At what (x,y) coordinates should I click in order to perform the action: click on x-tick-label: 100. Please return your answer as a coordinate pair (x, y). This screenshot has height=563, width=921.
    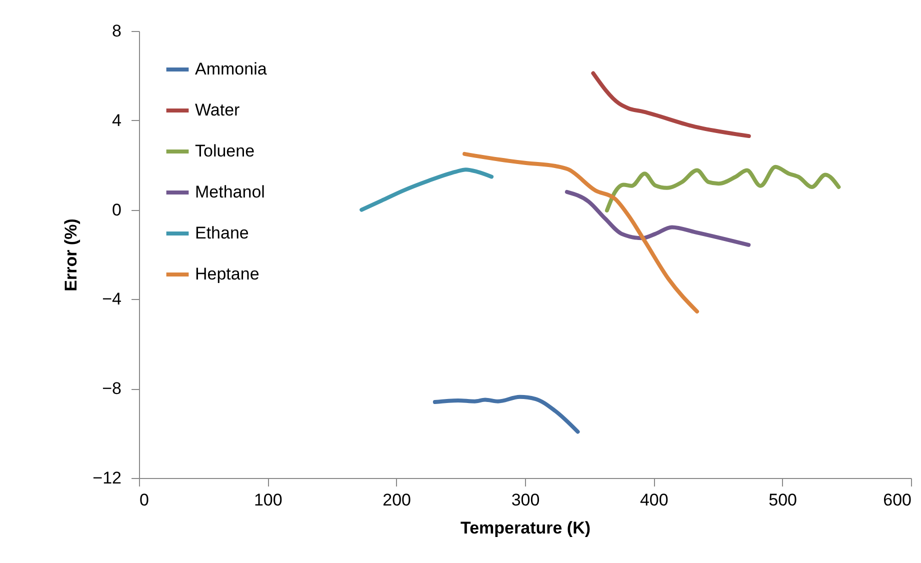
    Looking at the image, I should click on (268, 500).